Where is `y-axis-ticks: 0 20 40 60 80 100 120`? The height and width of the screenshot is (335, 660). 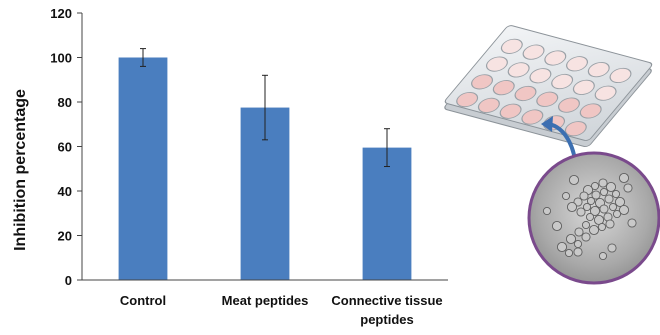 y-axis-ticks: 0 20 40 60 80 100 120 is located at coordinates (66, 147).